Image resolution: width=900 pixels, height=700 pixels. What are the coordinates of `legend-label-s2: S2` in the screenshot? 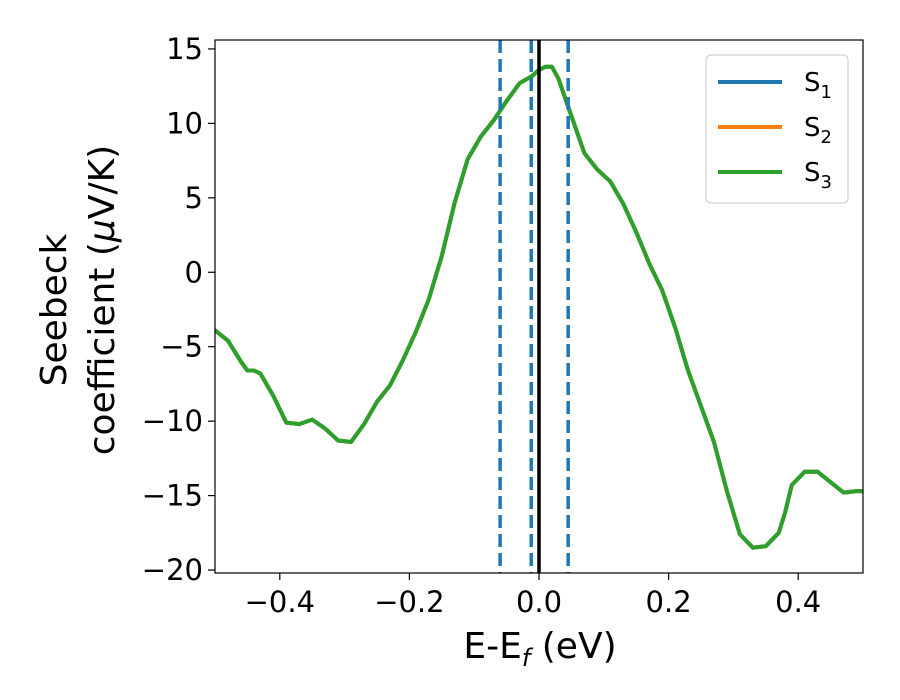 It's located at (818, 130).